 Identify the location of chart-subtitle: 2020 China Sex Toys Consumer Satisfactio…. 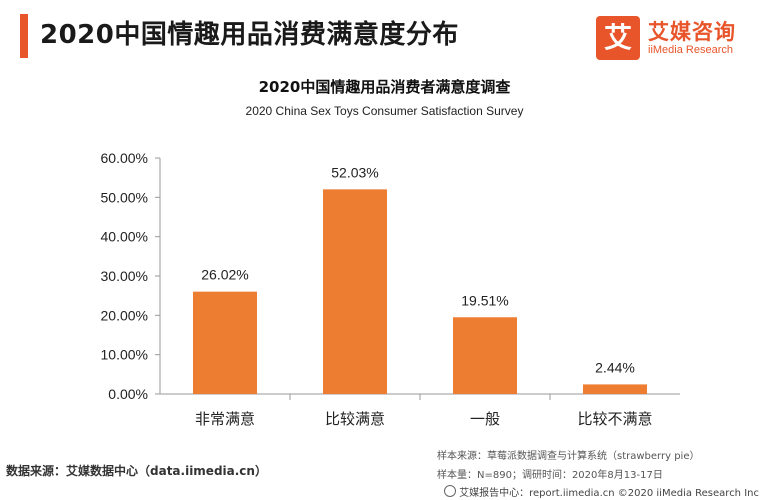
(384, 111).